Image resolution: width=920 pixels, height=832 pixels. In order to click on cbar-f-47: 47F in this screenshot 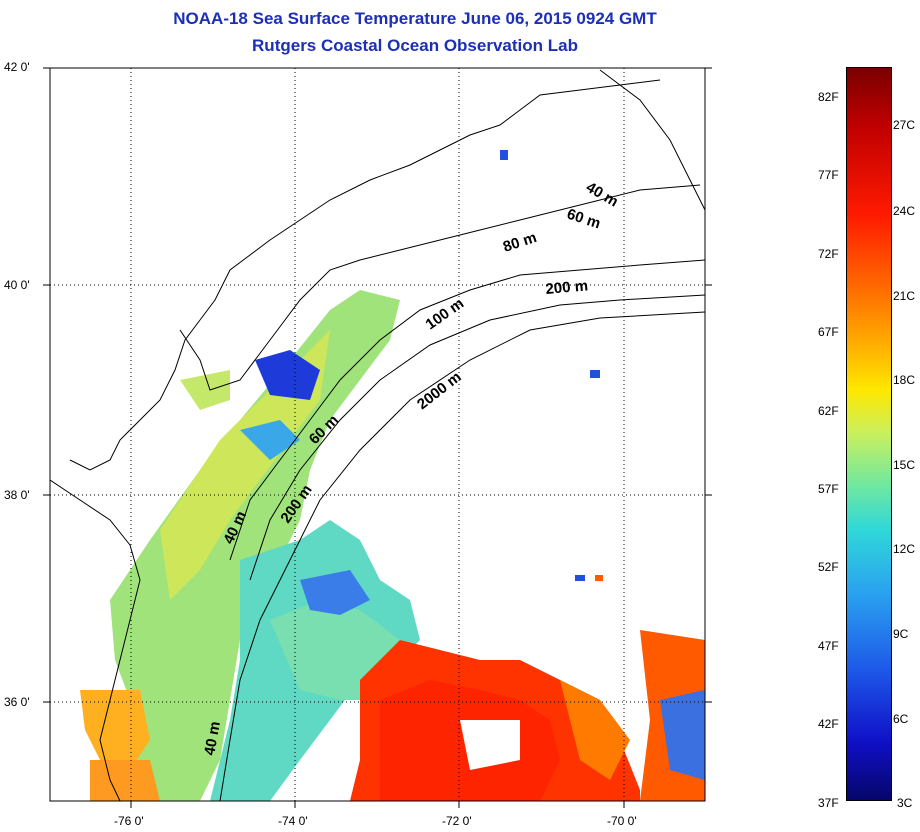, I will do `click(828, 646)`.